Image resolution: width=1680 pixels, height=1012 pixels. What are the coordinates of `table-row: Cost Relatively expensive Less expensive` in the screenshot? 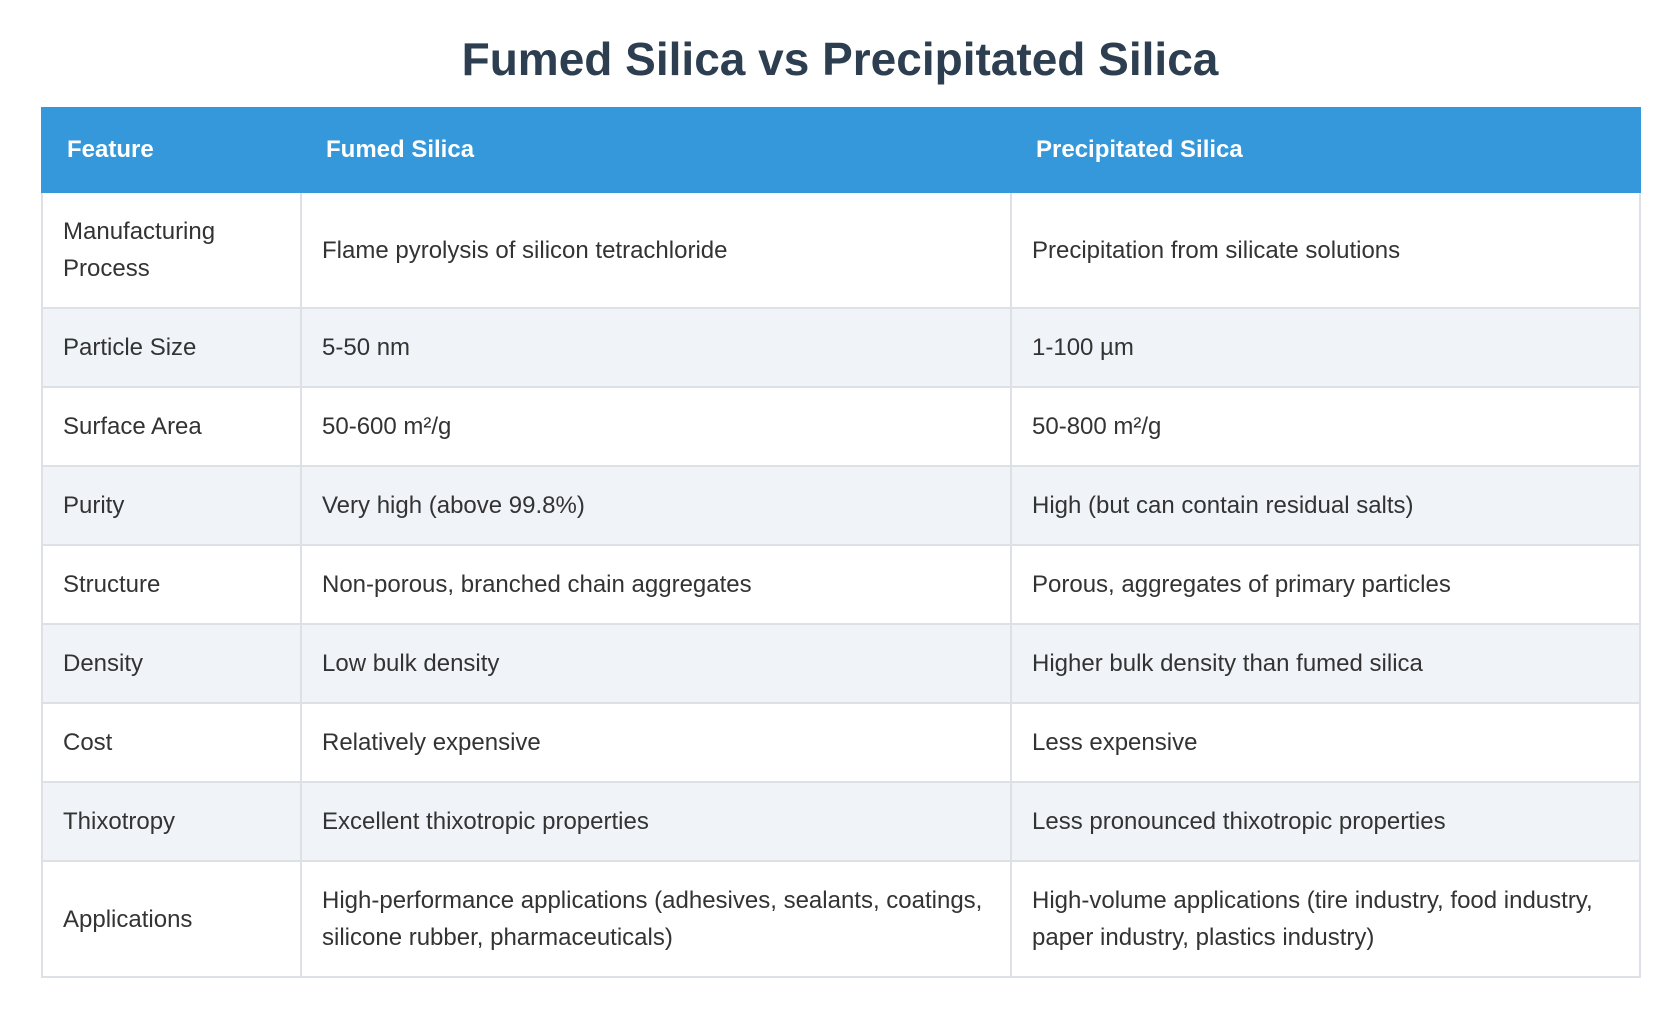 It's located at (841, 742).